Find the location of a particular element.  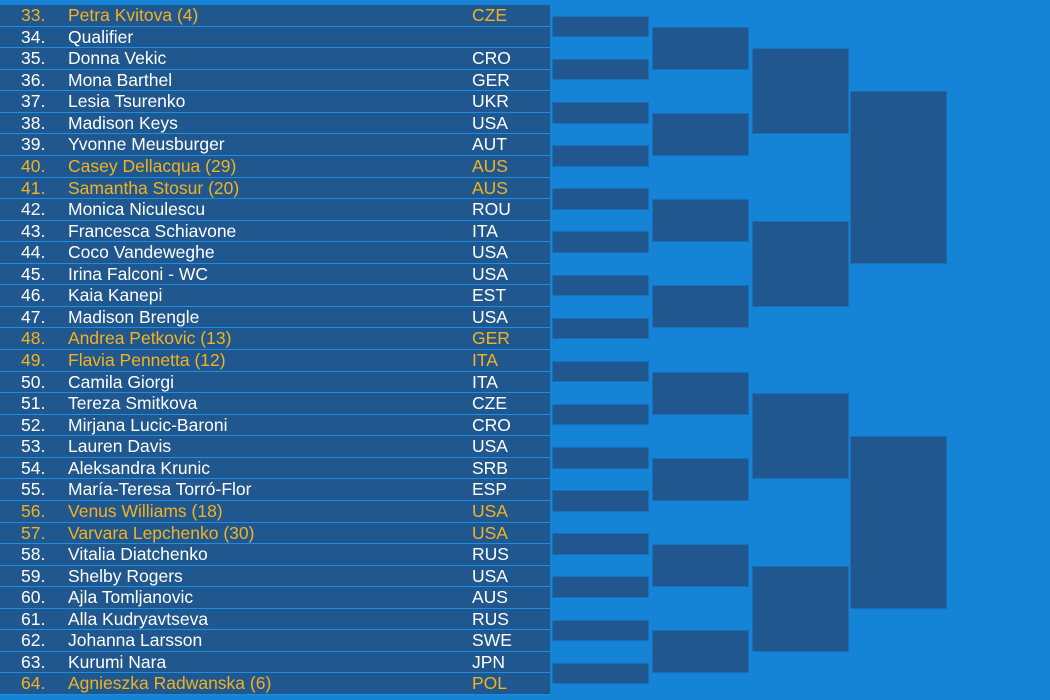

player-name: Lauren Davis is located at coordinates (120, 446).